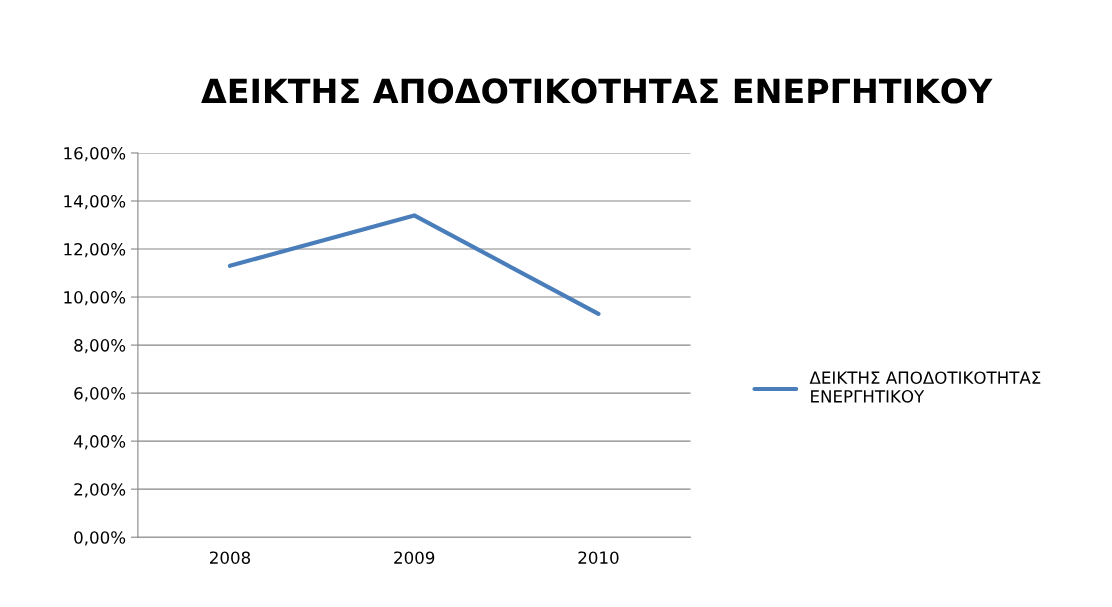 The image size is (1112, 607). Describe the element at coordinates (95, 202) in the screenshot. I see `y-tick-label: 14,00%` at that location.